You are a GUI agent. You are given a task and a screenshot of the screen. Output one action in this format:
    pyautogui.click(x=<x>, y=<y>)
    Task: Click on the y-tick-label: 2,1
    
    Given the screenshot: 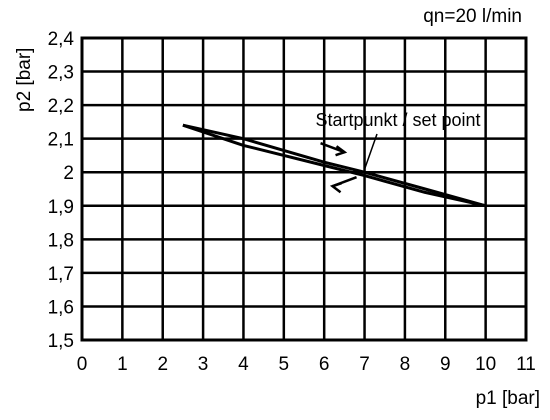 What is the action you would take?
    pyautogui.click(x=61, y=140)
    